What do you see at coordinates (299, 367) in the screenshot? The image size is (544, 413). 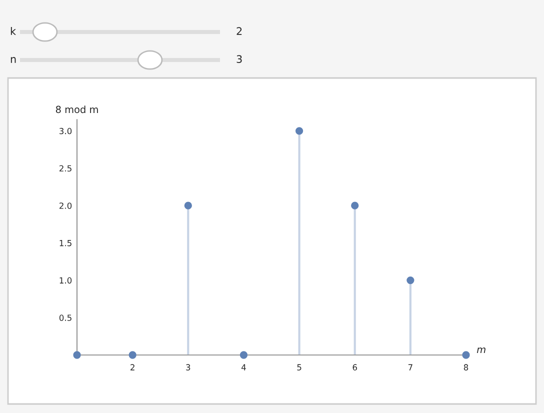 I see `x-tick-label: 5` at bounding box center [299, 367].